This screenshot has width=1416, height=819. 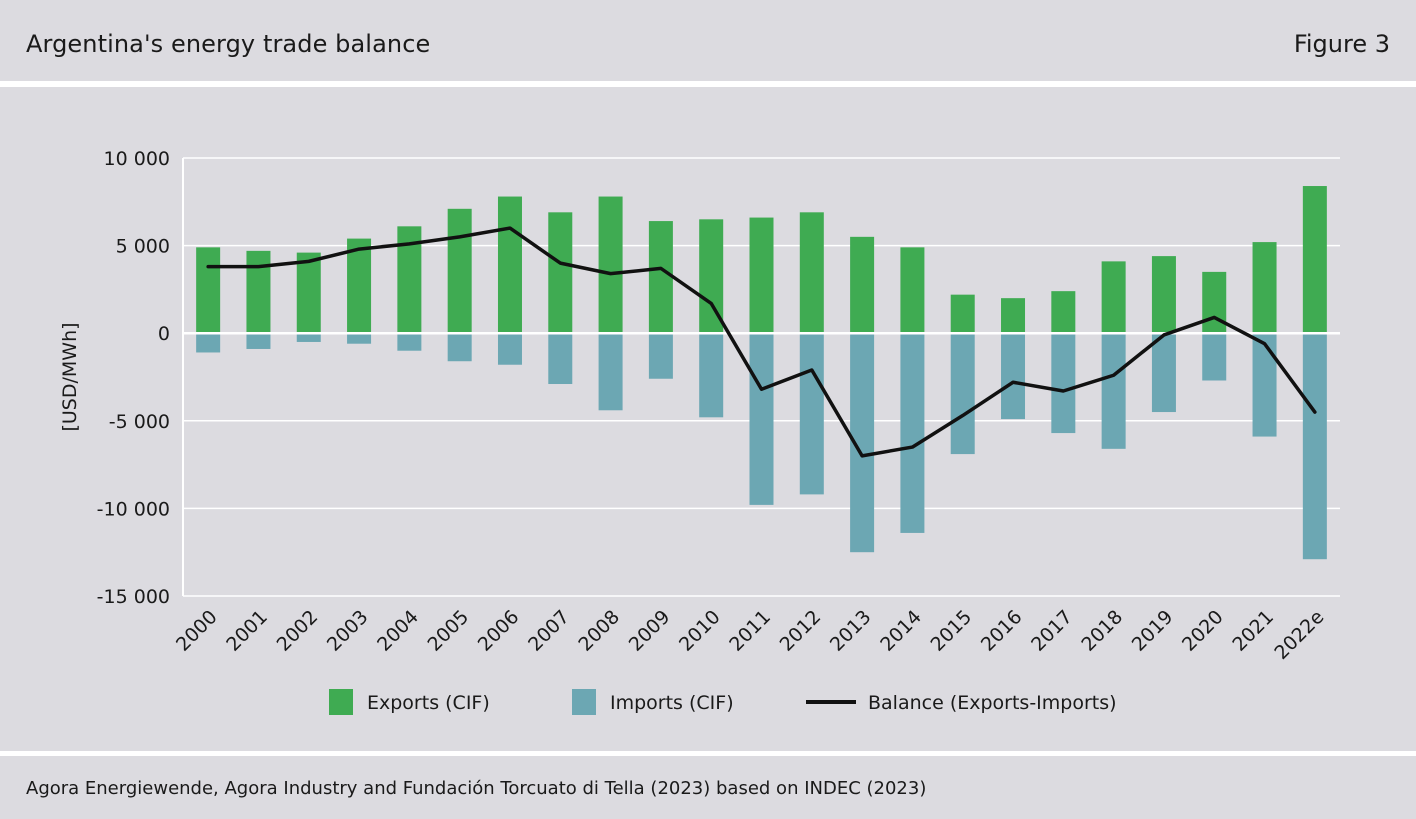 What do you see at coordinates (811, 273) in the screenshot?
I see `bar-exports-2012` at bounding box center [811, 273].